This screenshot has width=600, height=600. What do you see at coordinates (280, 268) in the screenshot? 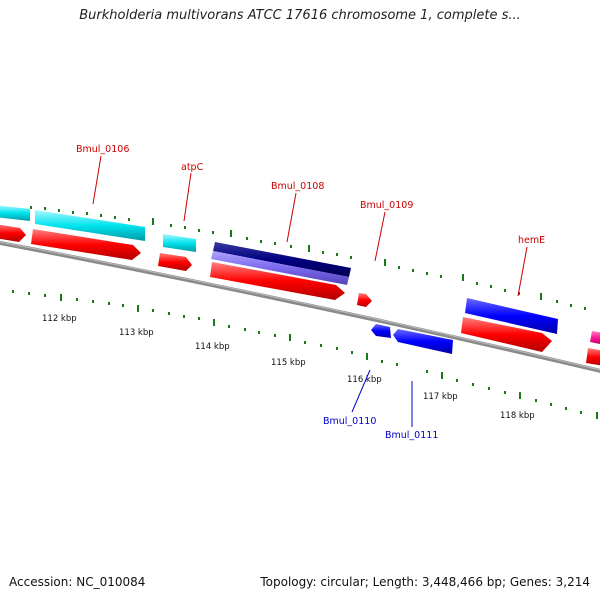
I see `feature-purple-bmul0108` at bounding box center [280, 268].